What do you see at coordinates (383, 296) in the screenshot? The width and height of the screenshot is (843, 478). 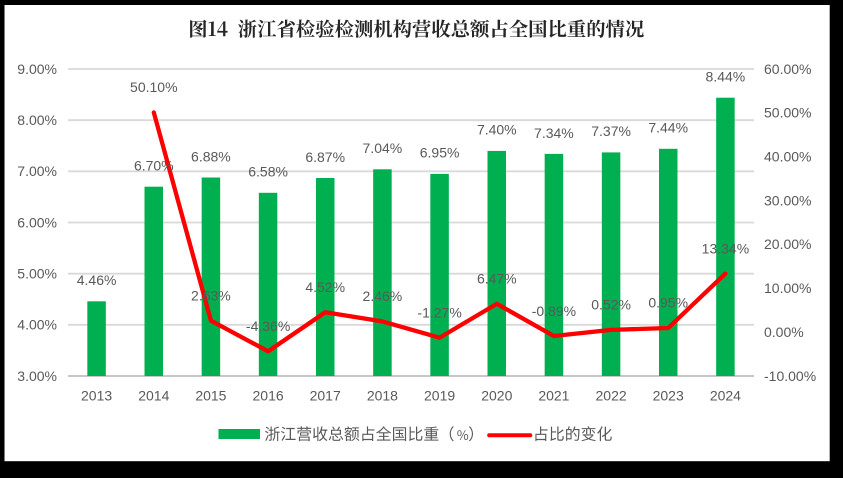 I see `svg-text: 2.46%` at bounding box center [383, 296].